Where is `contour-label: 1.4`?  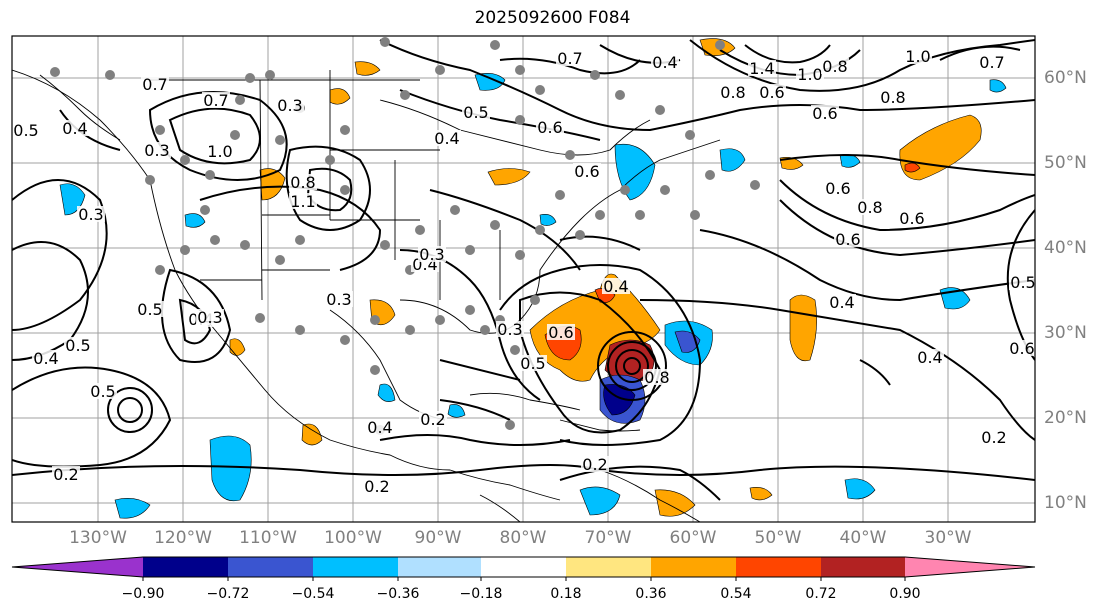
contour-label: 1.4 is located at coordinates (761, 68).